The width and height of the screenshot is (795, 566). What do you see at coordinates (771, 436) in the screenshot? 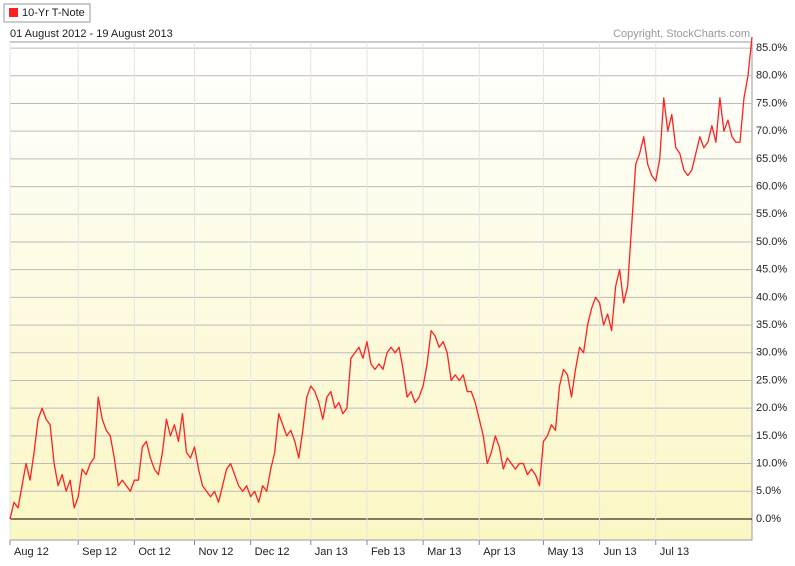
I see `y-tick-label: 15.0%` at bounding box center [771, 436].